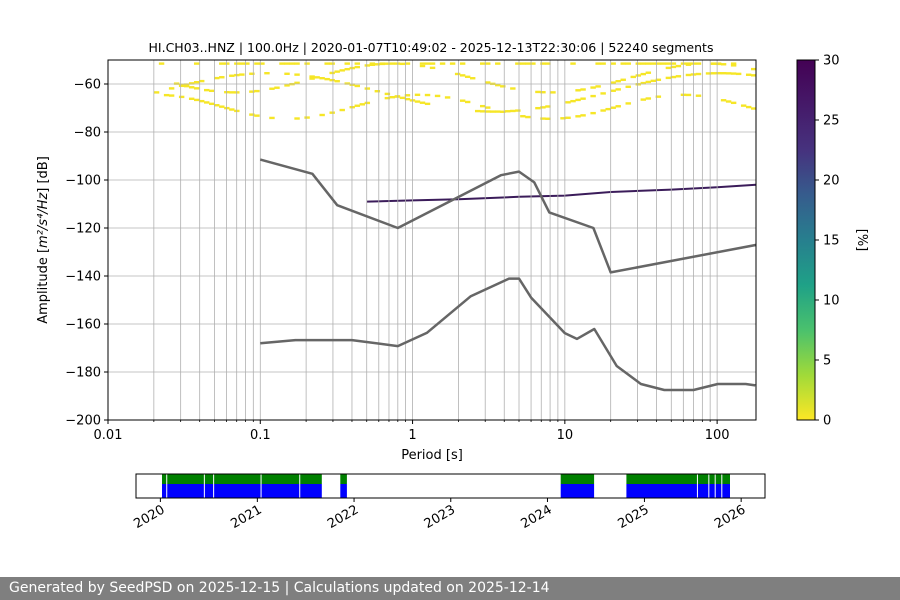  Describe the element at coordinates (83, 277) in the screenshot. I see `y-tick-label: −140` at that location.